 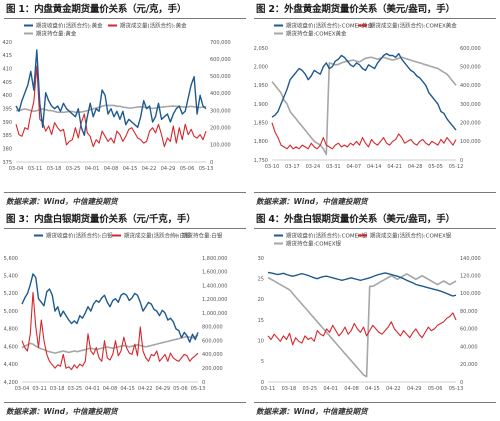 What do you see at coordinates (435, 167) in the screenshot?
I see `x-axis-tick-label: 05-05` at bounding box center [435, 167].